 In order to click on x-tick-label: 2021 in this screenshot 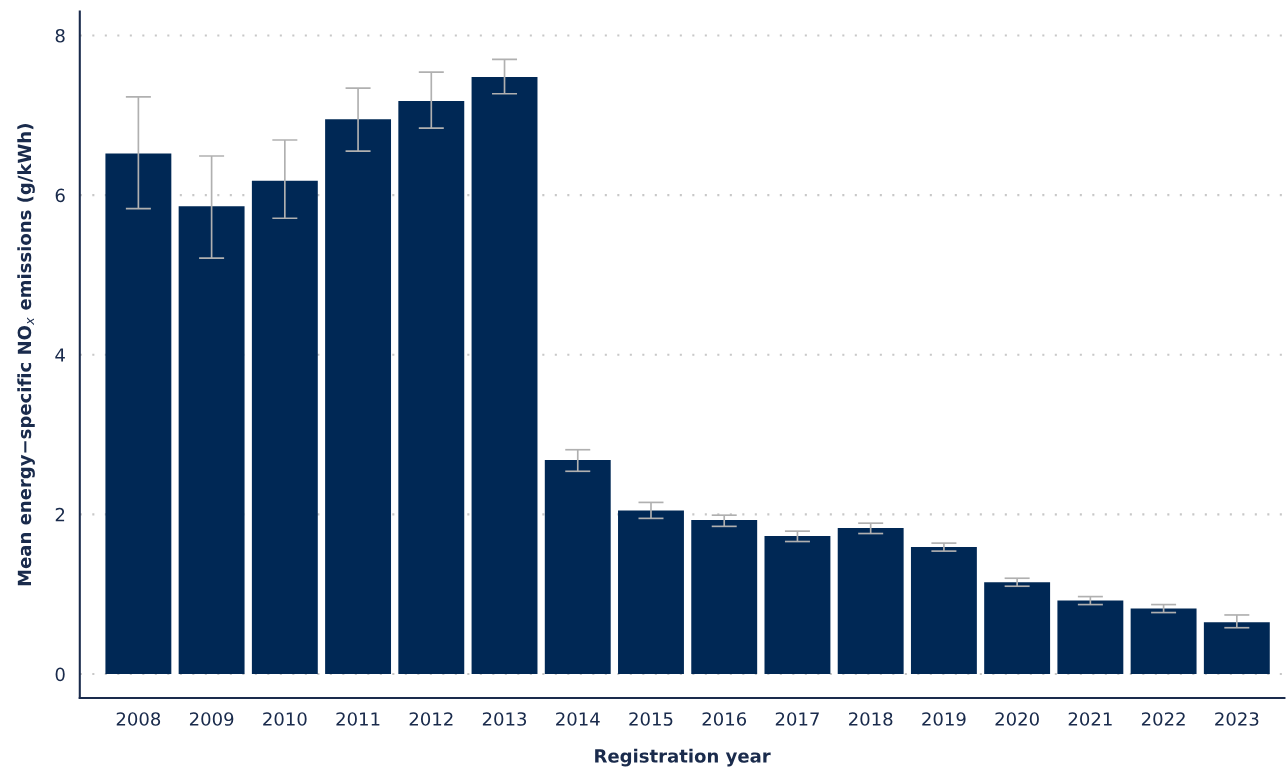, I will do `click(1090, 719)`.